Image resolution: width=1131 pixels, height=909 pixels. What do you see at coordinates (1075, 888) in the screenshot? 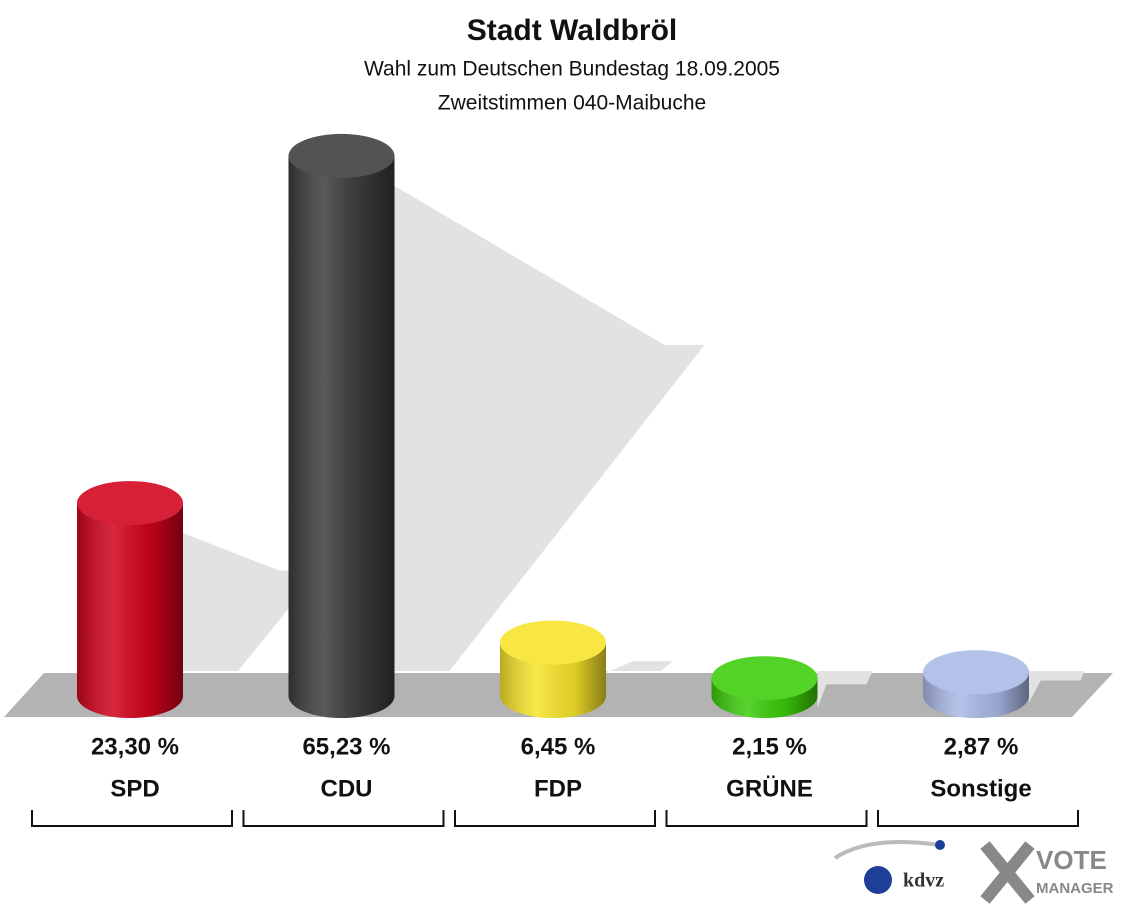
I see `logo-manager: MANAGER` at bounding box center [1075, 888].